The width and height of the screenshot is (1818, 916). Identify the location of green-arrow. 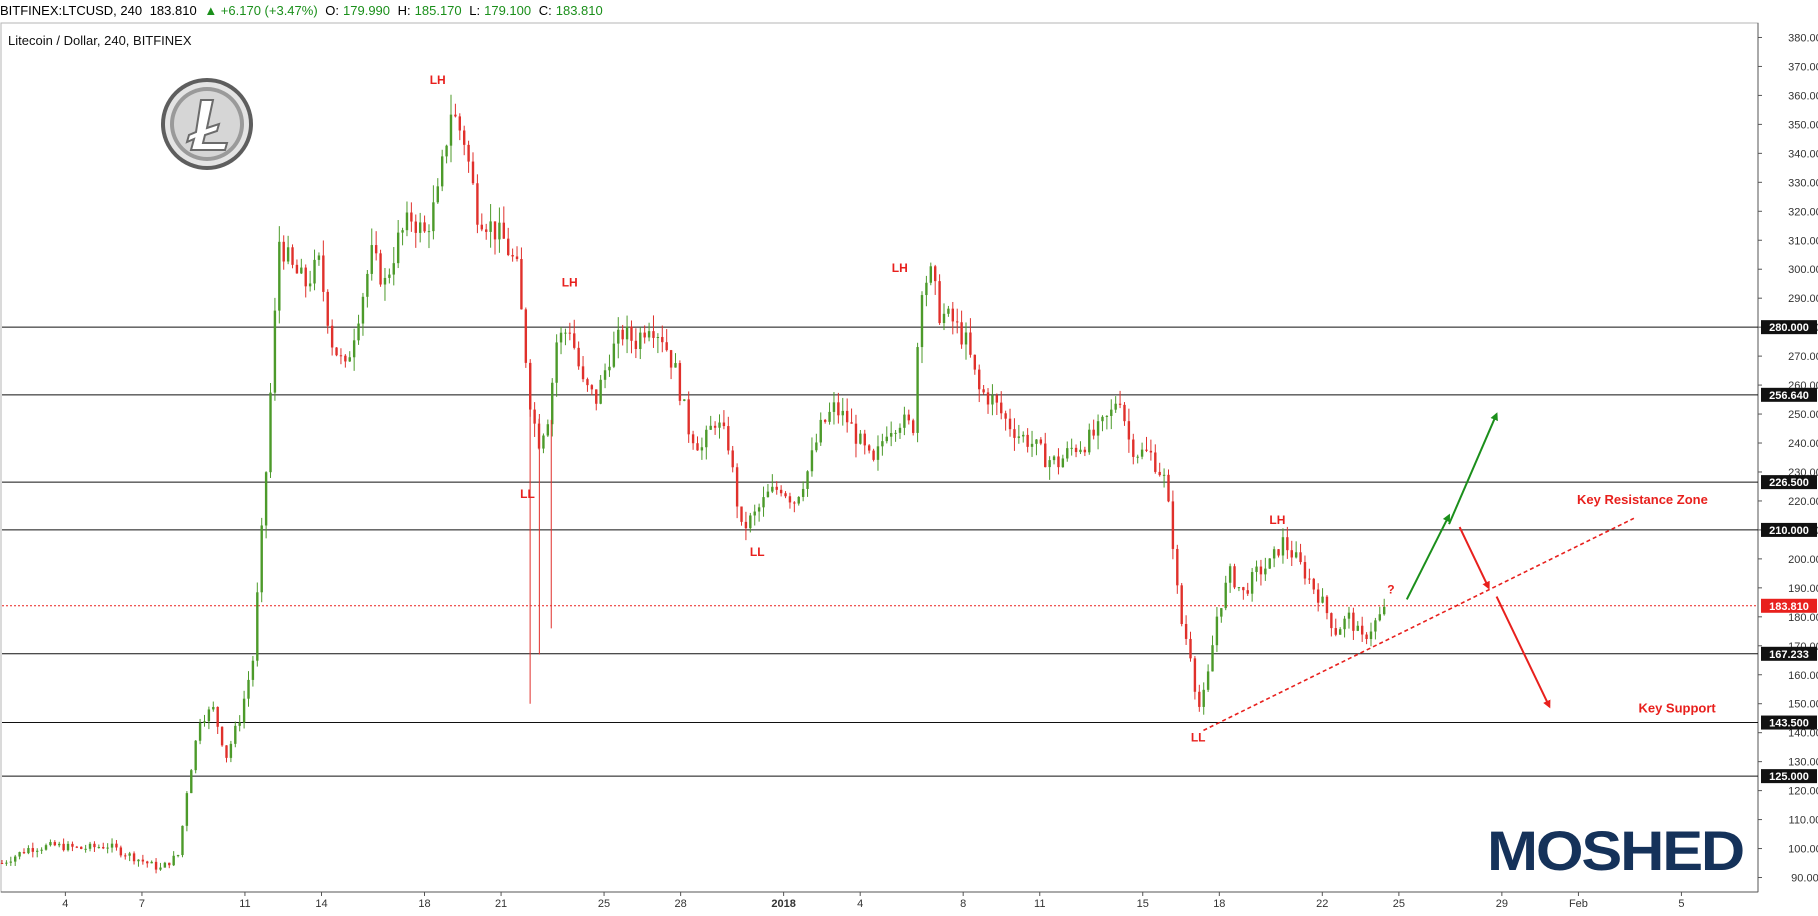
(1427, 556).